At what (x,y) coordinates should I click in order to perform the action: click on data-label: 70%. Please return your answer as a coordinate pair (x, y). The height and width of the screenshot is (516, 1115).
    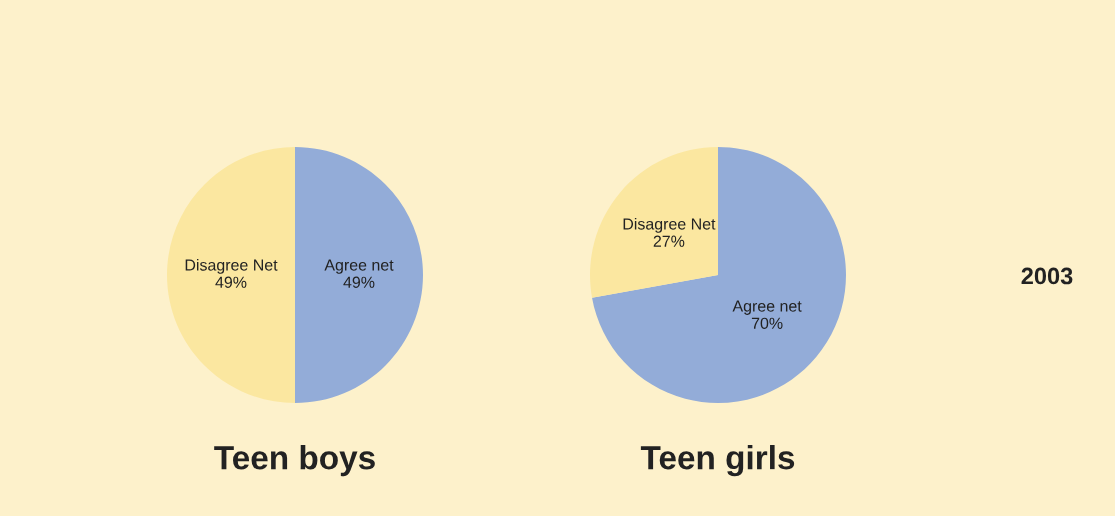
    Looking at the image, I should click on (767, 323).